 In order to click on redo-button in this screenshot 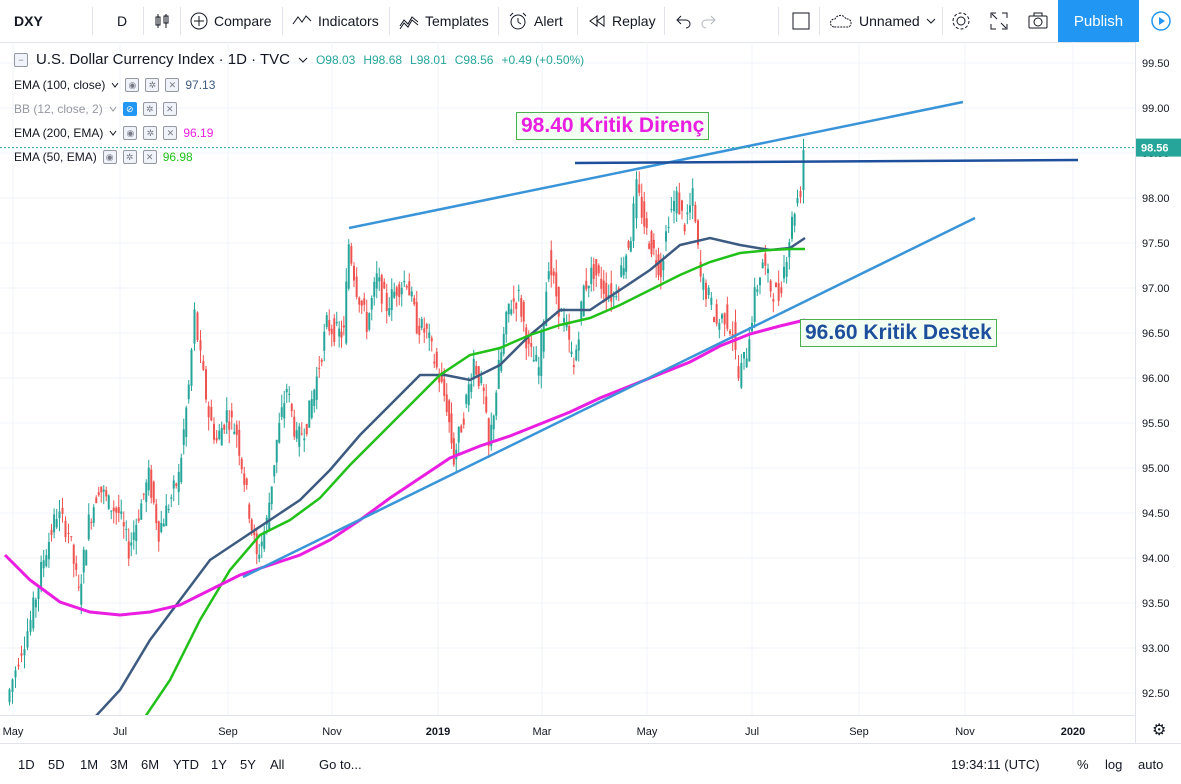, I will do `click(709, 21)`.